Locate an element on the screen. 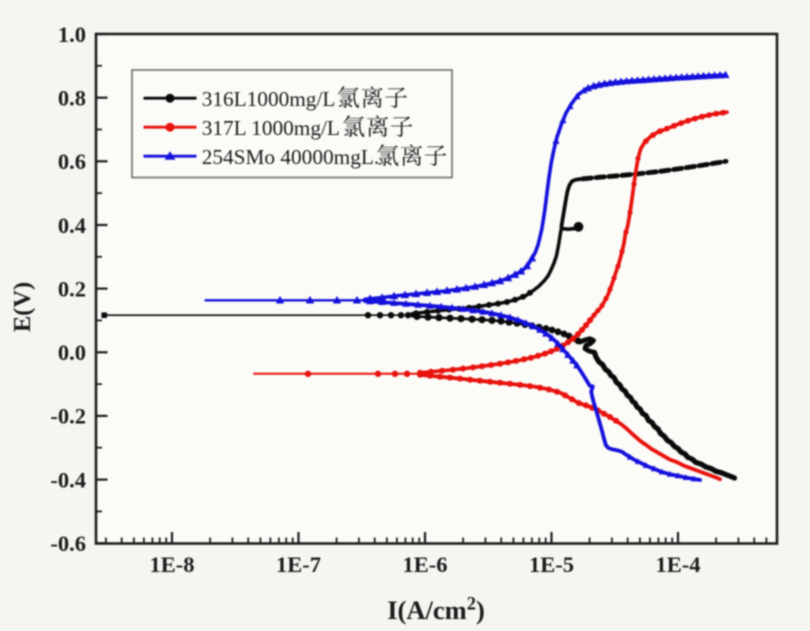 The height and width of the screenshot is (631, 810). svg-text: 1E-8 is located at coordinates (172, 564).